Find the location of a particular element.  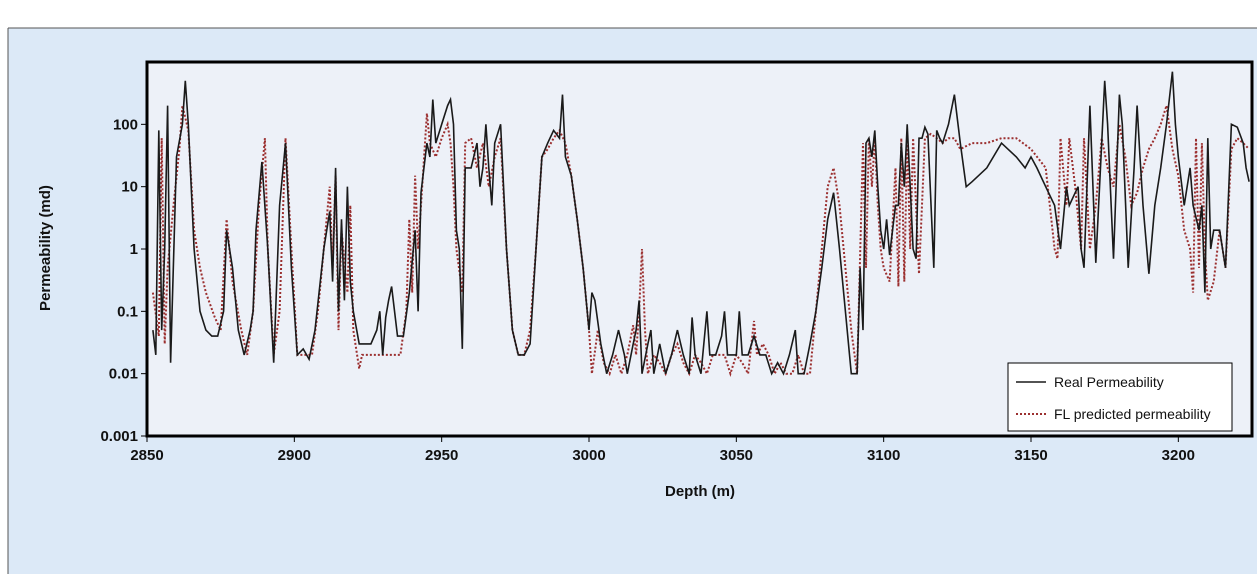

legend-box is located at coordinates (1120, 397).